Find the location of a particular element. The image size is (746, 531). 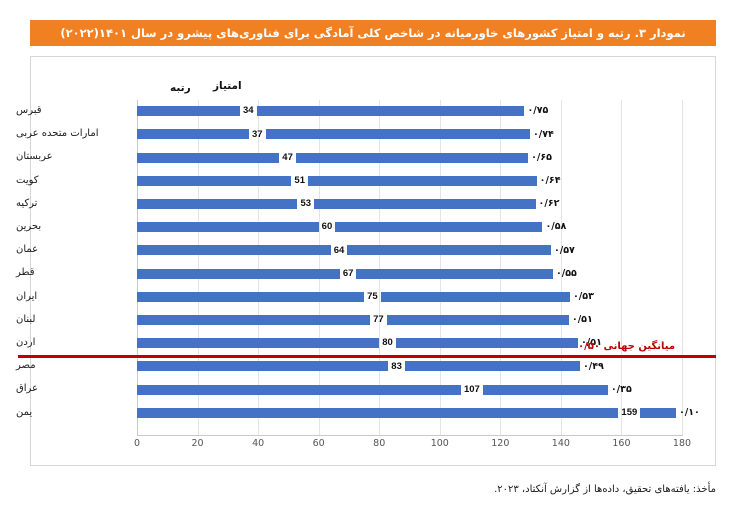

rank-value-label: 107 is located at coordinates (471, 389).